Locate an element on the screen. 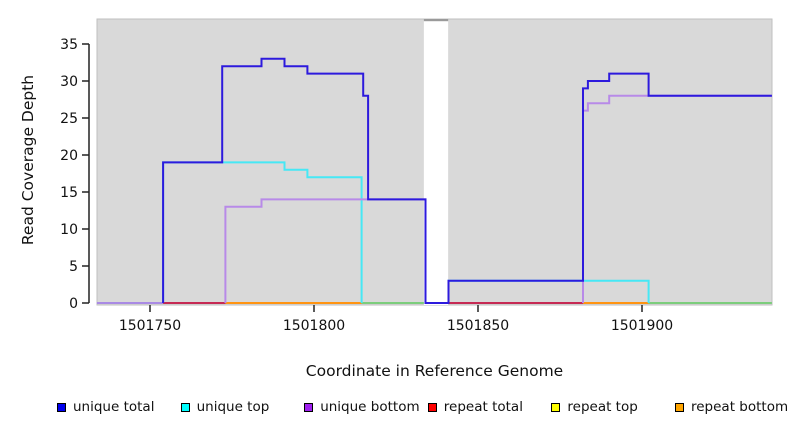 Image resolution: width=792 pixels, height=432 pixels. coverage-gap-band is located at coordinates (436, 163).